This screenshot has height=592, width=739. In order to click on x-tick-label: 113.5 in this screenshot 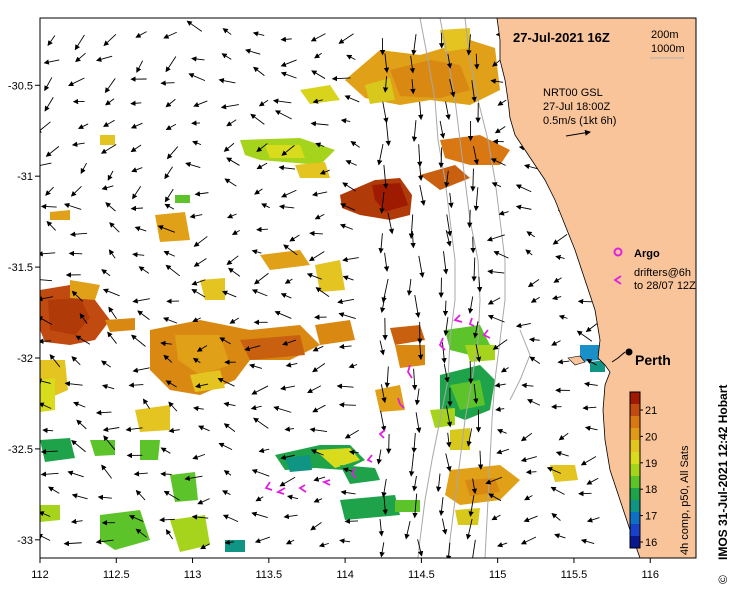, I will do `click(268, 575)`.